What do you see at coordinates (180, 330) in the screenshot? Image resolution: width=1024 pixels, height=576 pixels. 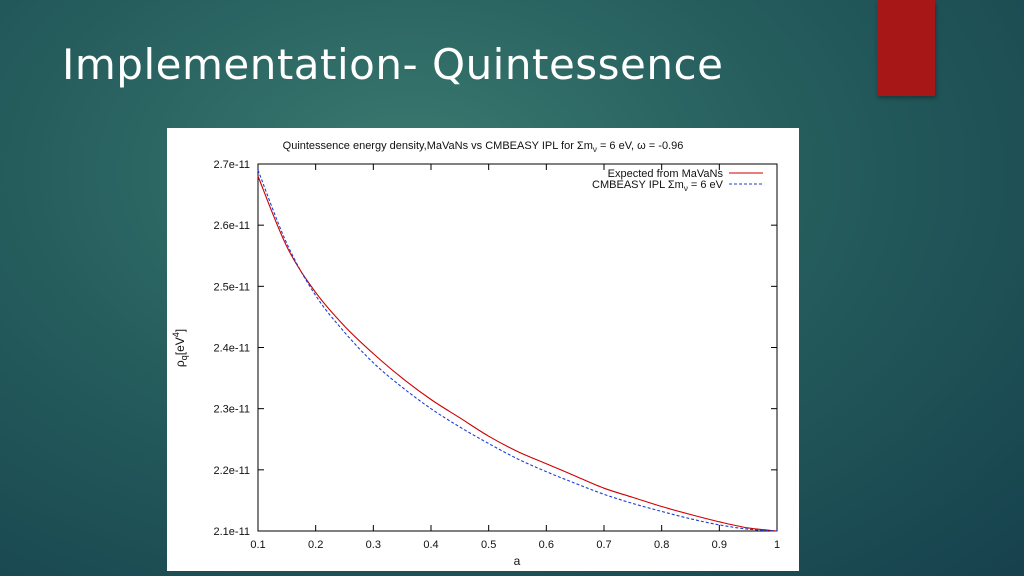 I see `y-axis-label-end: ]` at bounding box center [180, 330].